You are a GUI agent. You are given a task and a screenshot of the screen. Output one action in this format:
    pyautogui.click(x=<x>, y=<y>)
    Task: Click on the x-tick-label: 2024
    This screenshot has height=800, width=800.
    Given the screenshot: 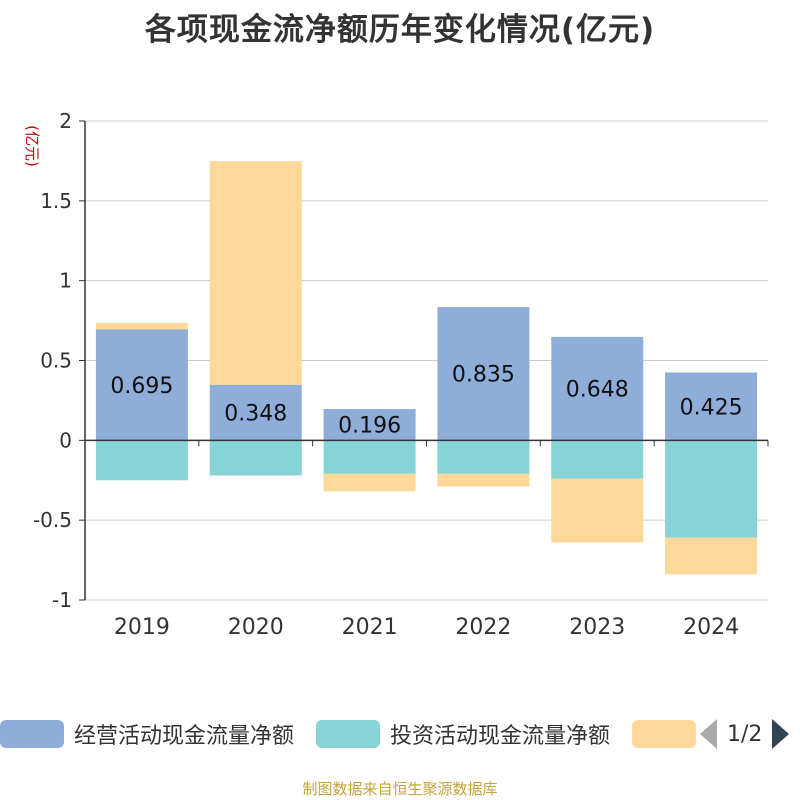 What is the action you would take?
    pyautogui.click(x=711, y=627)
    